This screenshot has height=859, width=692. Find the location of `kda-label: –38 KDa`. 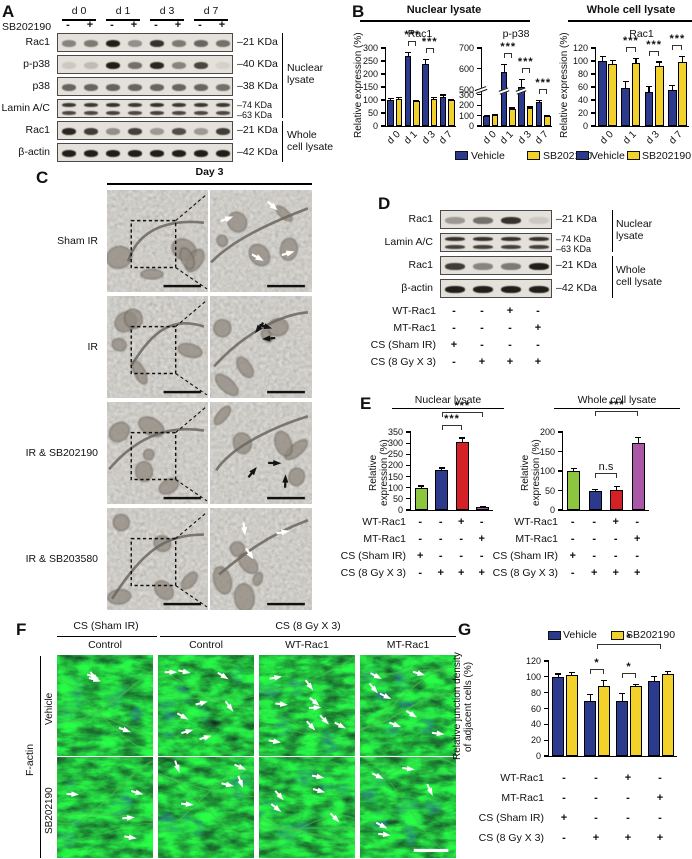

kda-label: –38 KDa is located at coordinates (257, 85).